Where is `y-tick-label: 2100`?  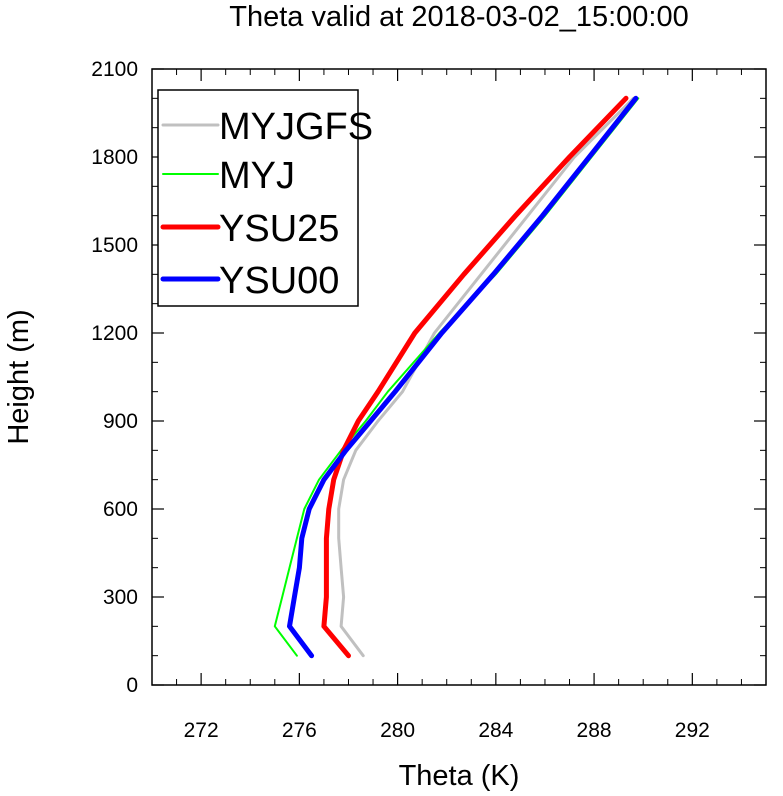
y-tick-label: 2100 is located at coordinates (114, 69).